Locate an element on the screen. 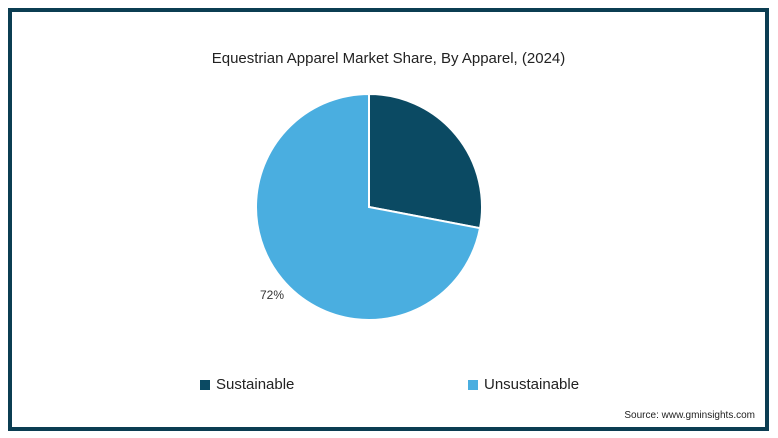 This screenshot has width=778, height=438. source-note: Source: www.gminsights.com is located at coordinates (689, 415).